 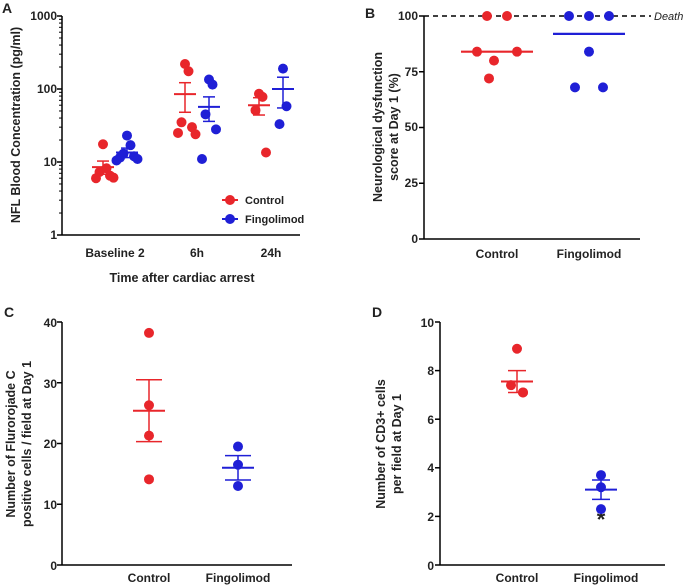 What do you see at coordinates (47, 89) in the screenshot?
I see `panel-a-ytick-100: 100` at bounding box center [47, 89].